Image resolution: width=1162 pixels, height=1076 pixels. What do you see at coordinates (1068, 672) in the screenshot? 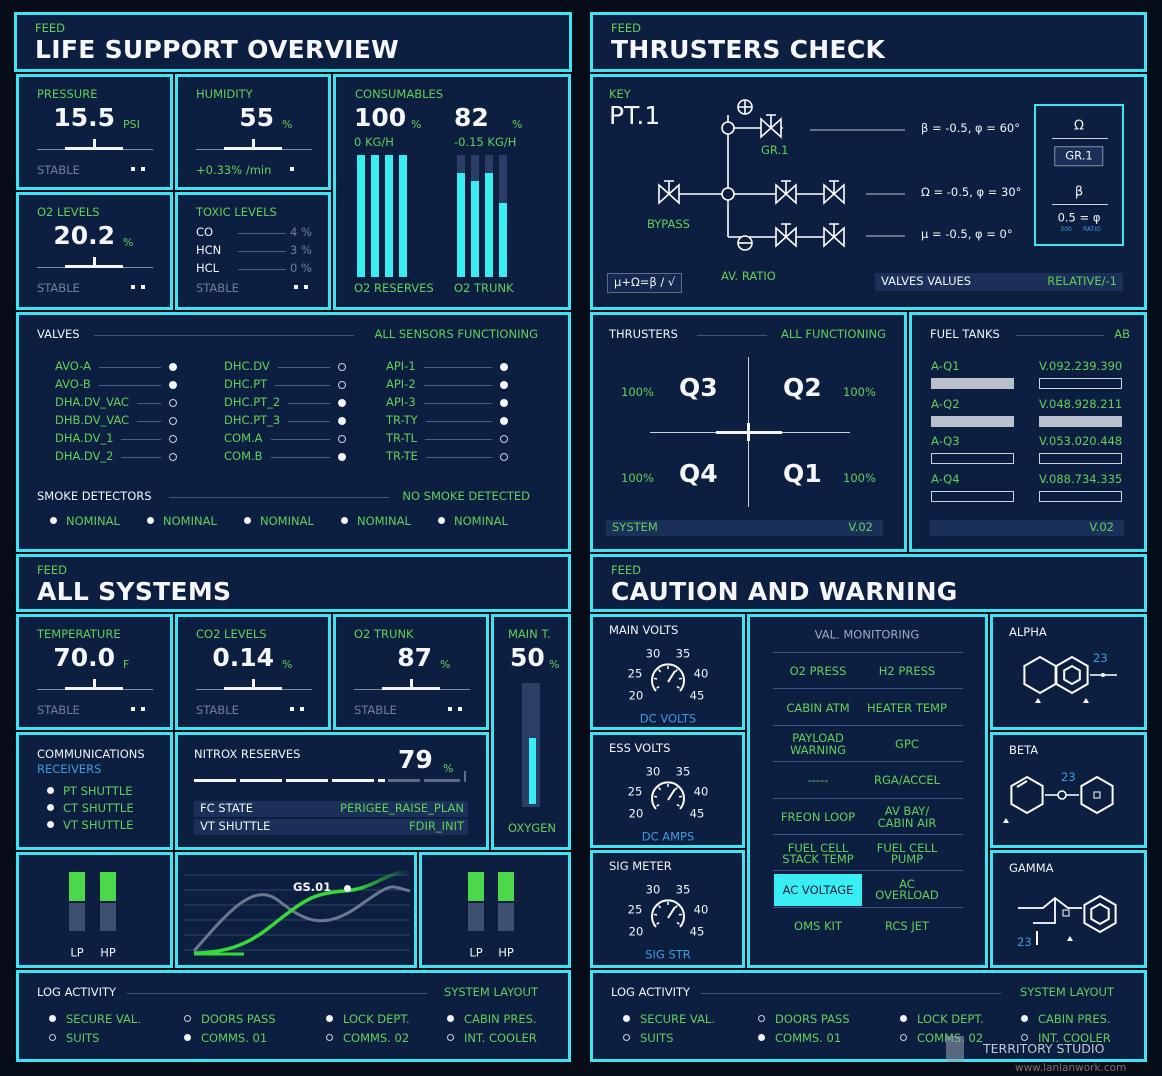
I see `compound-panel: ALPHA 23` at bounding box center [1068, 672].